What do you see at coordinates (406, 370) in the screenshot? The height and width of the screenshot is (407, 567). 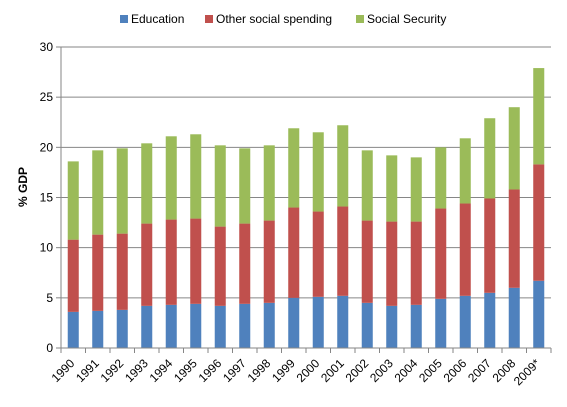 I see `x-tick-label: 2004` at bounding box center [406, 370].